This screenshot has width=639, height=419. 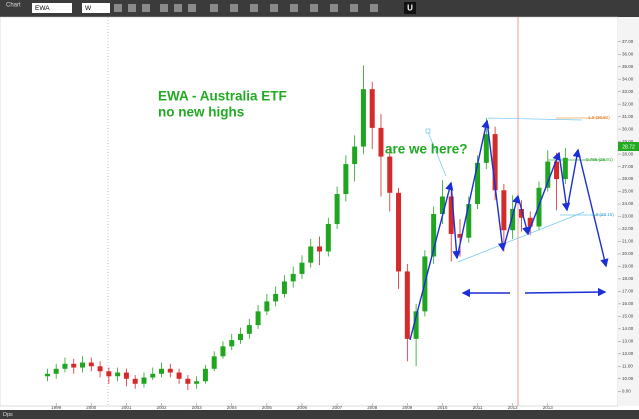 I want to click on y-tick-label: 34.00, so click(x=628, y=78).